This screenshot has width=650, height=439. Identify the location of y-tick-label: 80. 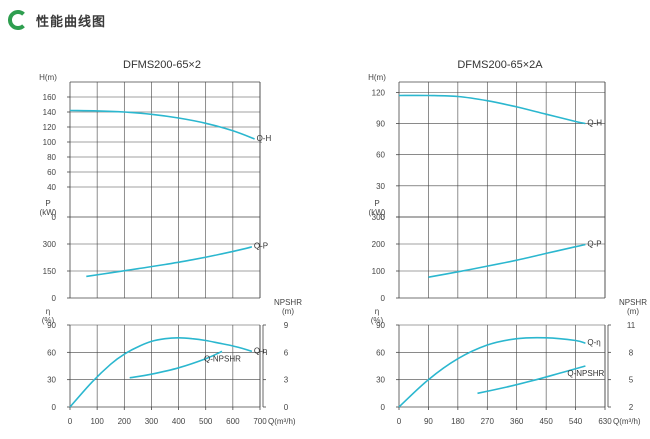
(51, 157).